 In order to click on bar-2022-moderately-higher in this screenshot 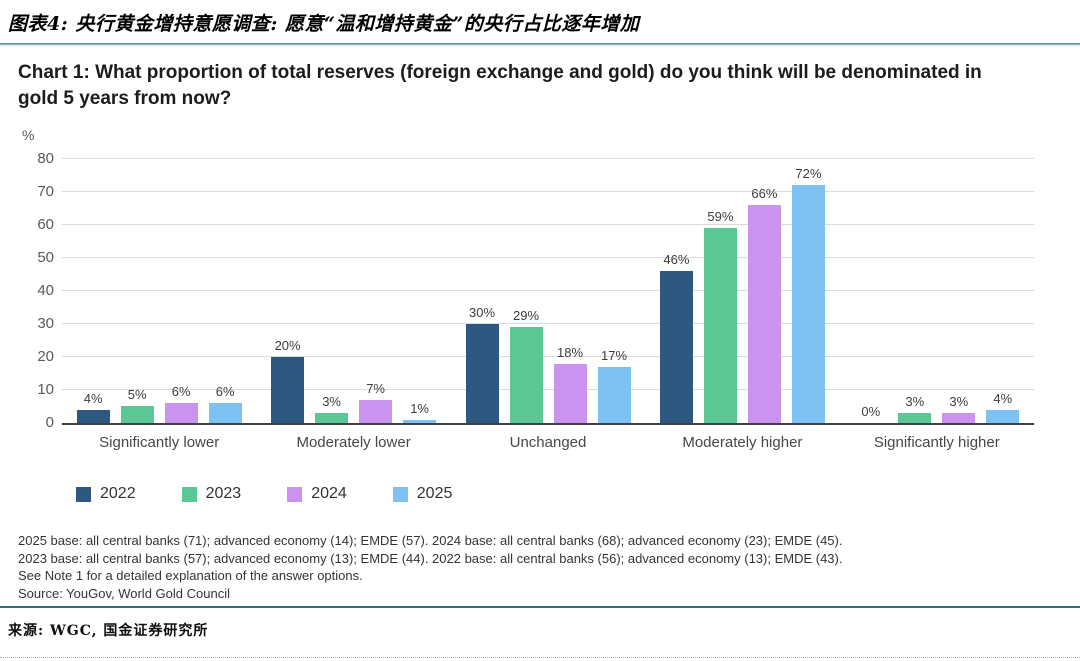, I will do `click(676, 347)`.